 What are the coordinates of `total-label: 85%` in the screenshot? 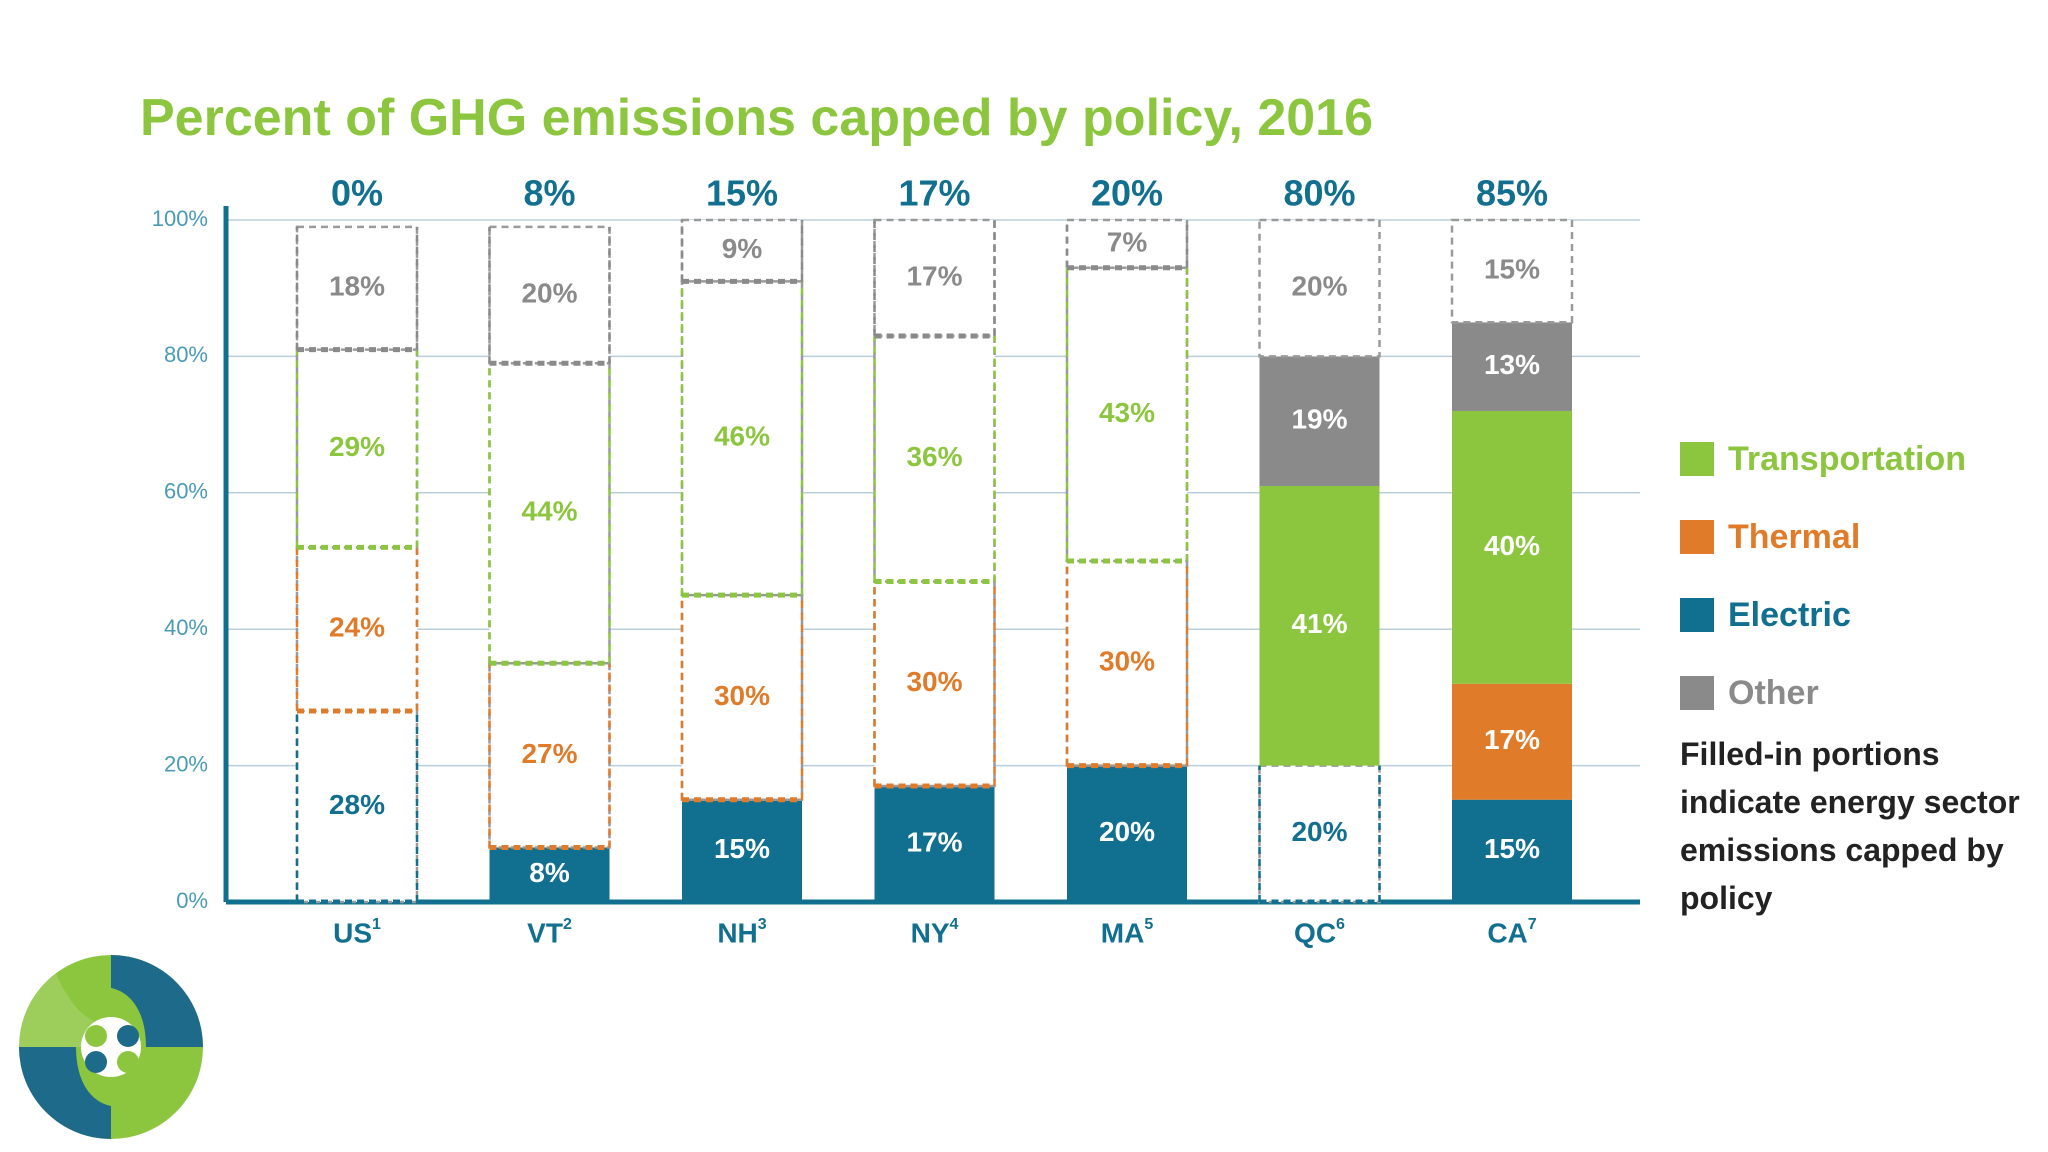 It's located at (1512, 193).